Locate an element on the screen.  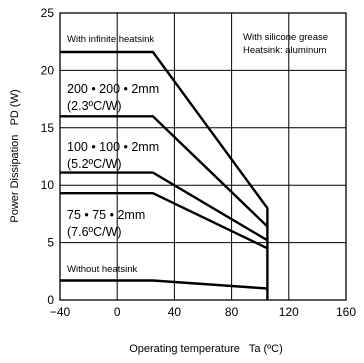
series-label-200mm: 200 • 200 • 2mm is located at coordinates (113, 89).